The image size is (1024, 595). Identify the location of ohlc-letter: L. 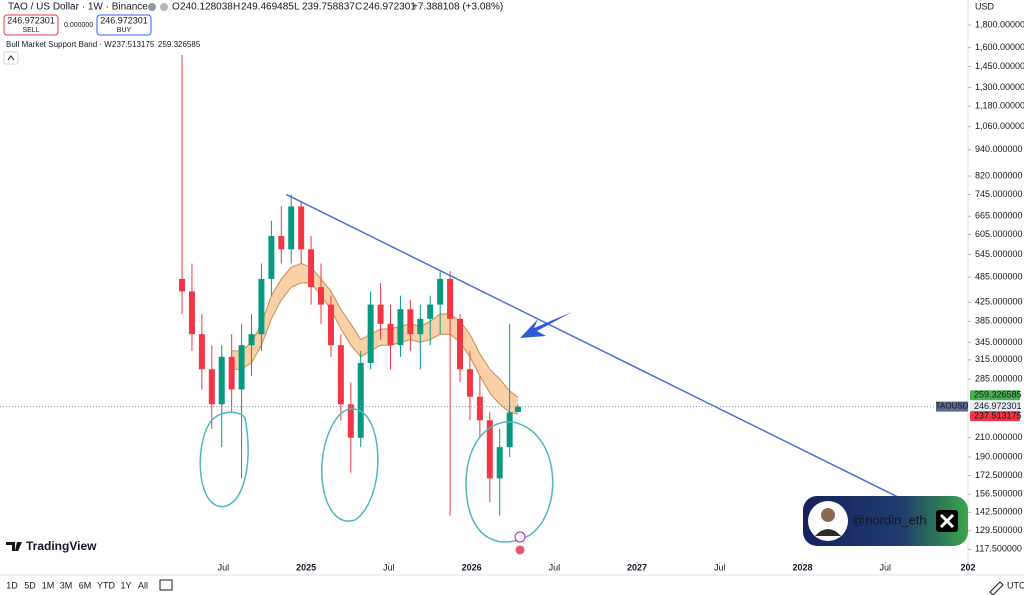
(297, 7).